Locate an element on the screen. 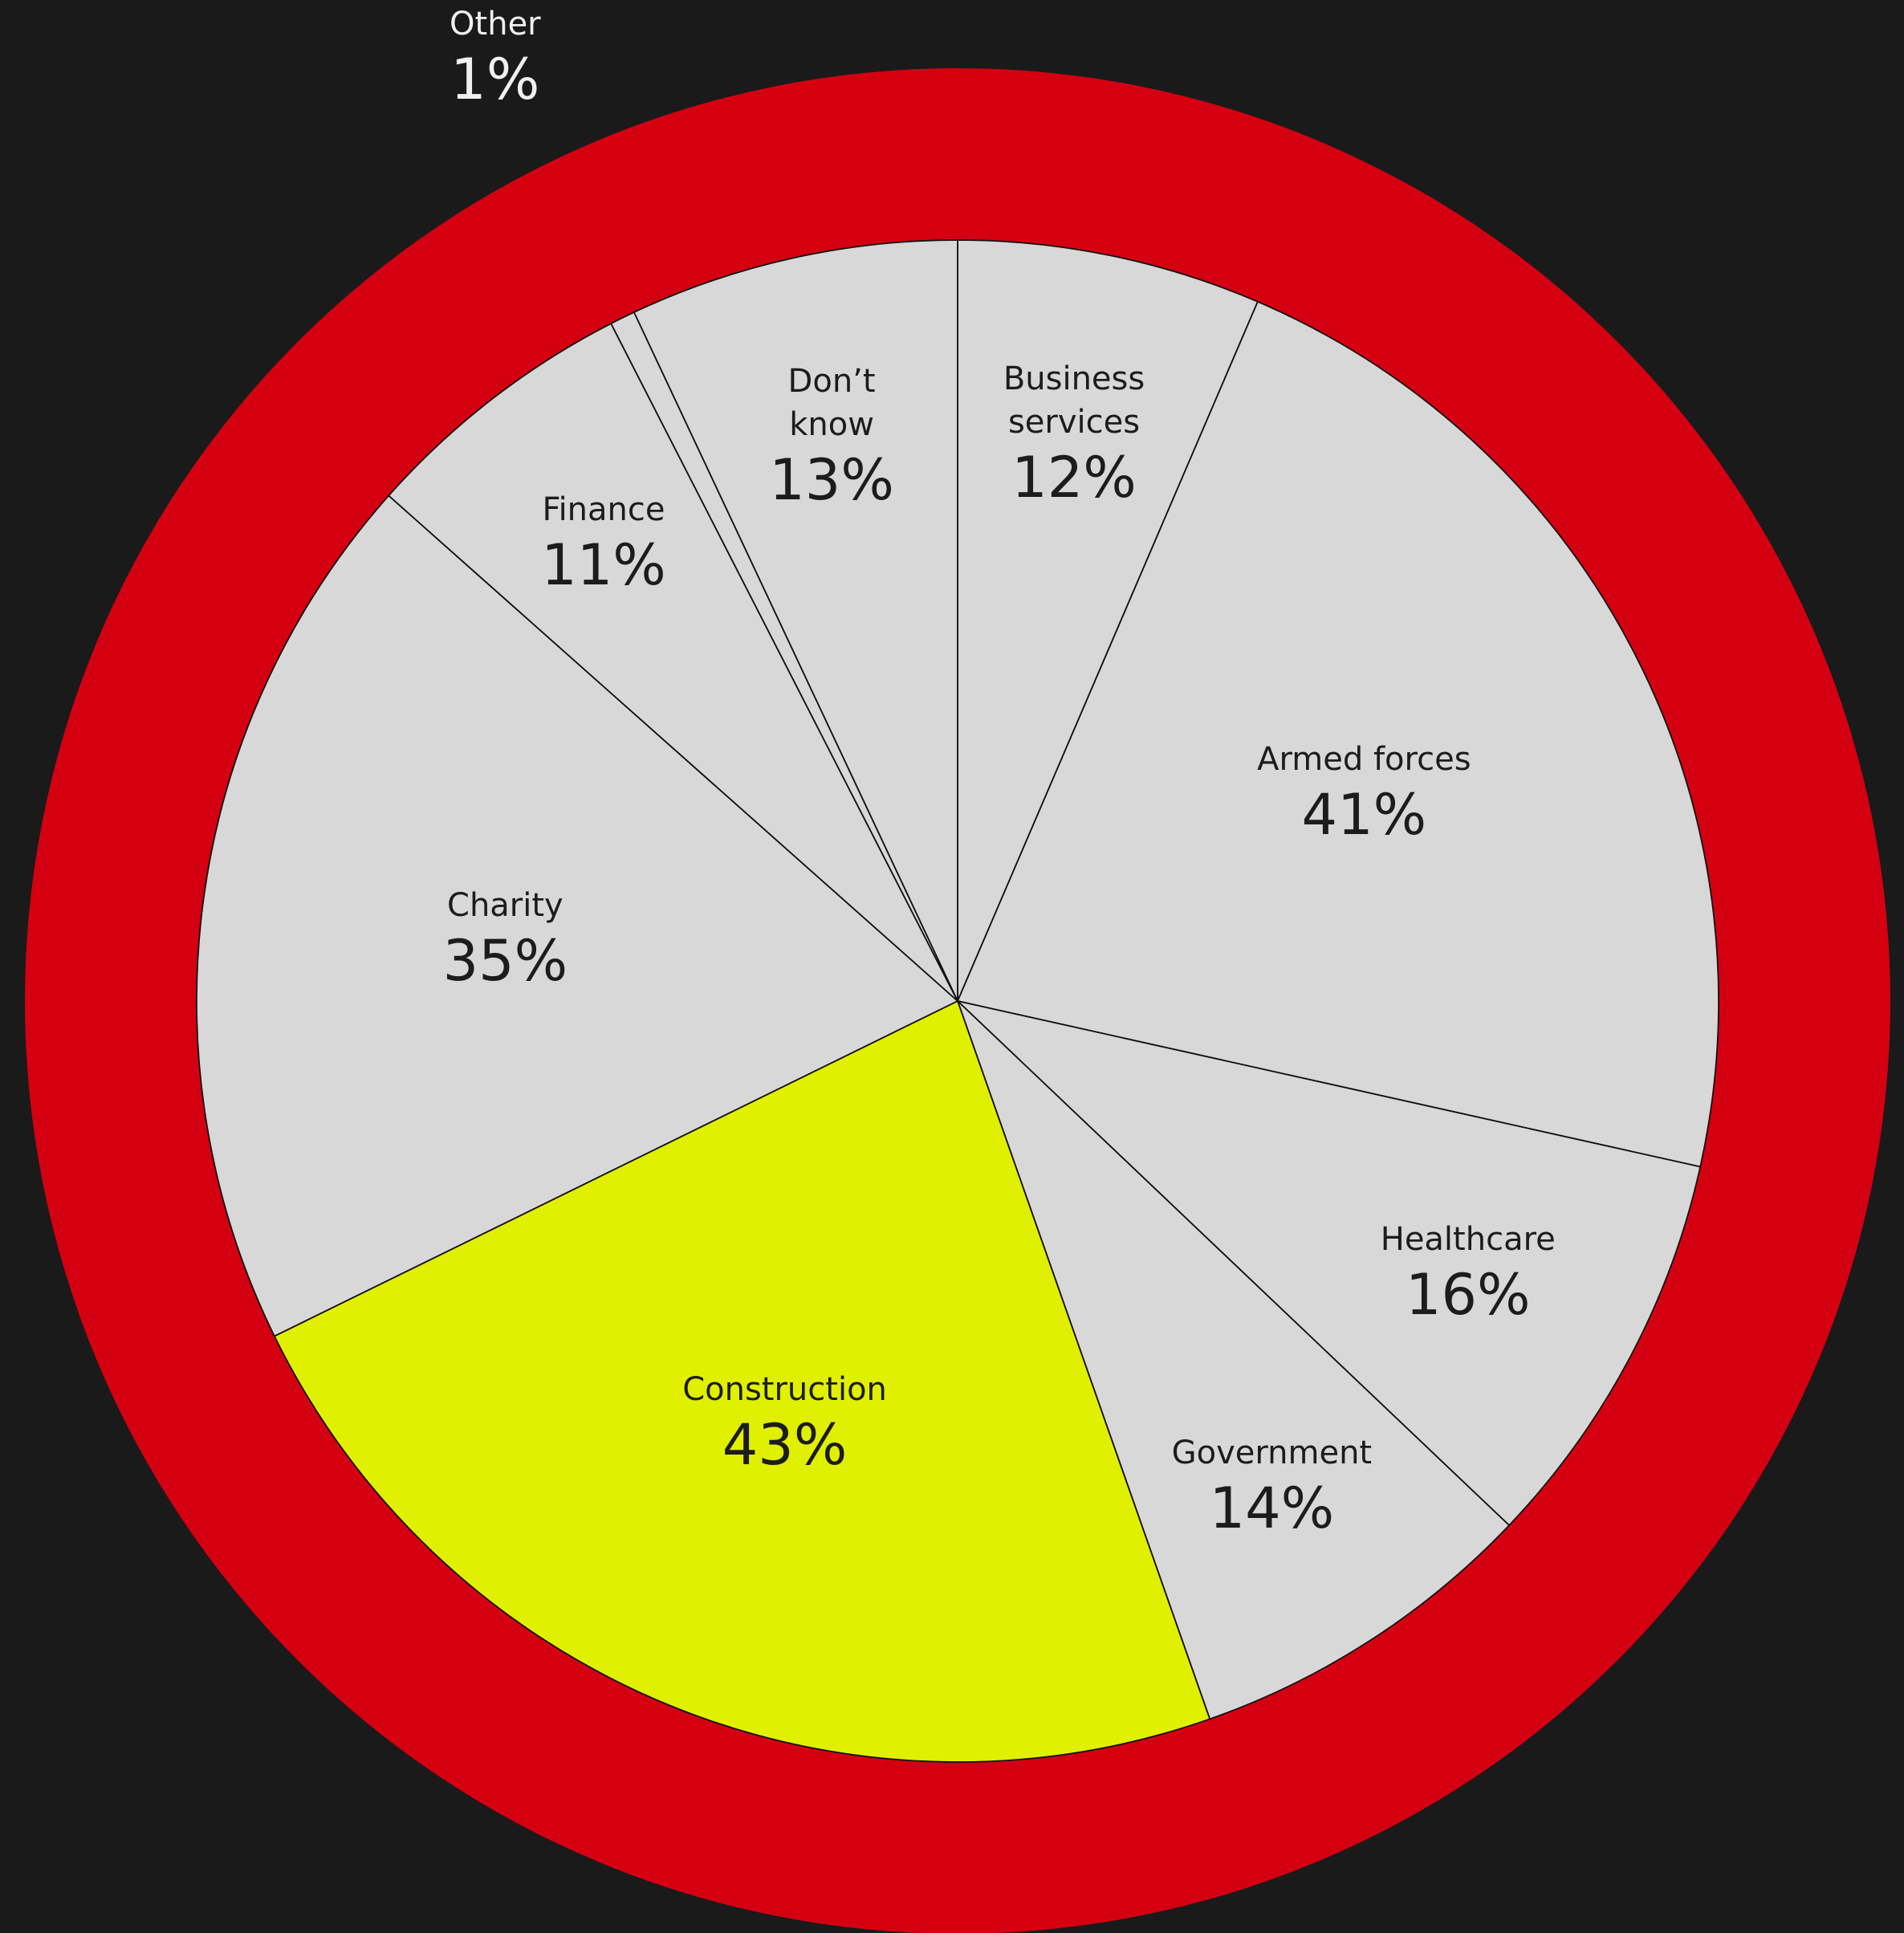 Image resolution: width=1904 pixels, height=1933 pixels. value-label: 35% is located at coordinates (505, 961).